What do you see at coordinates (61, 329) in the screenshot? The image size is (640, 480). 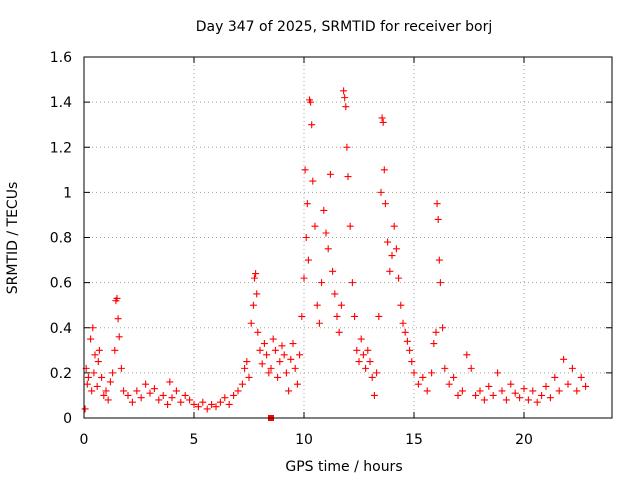 I see `y-tick-label: 0.4` at bounding box center [61, 329].